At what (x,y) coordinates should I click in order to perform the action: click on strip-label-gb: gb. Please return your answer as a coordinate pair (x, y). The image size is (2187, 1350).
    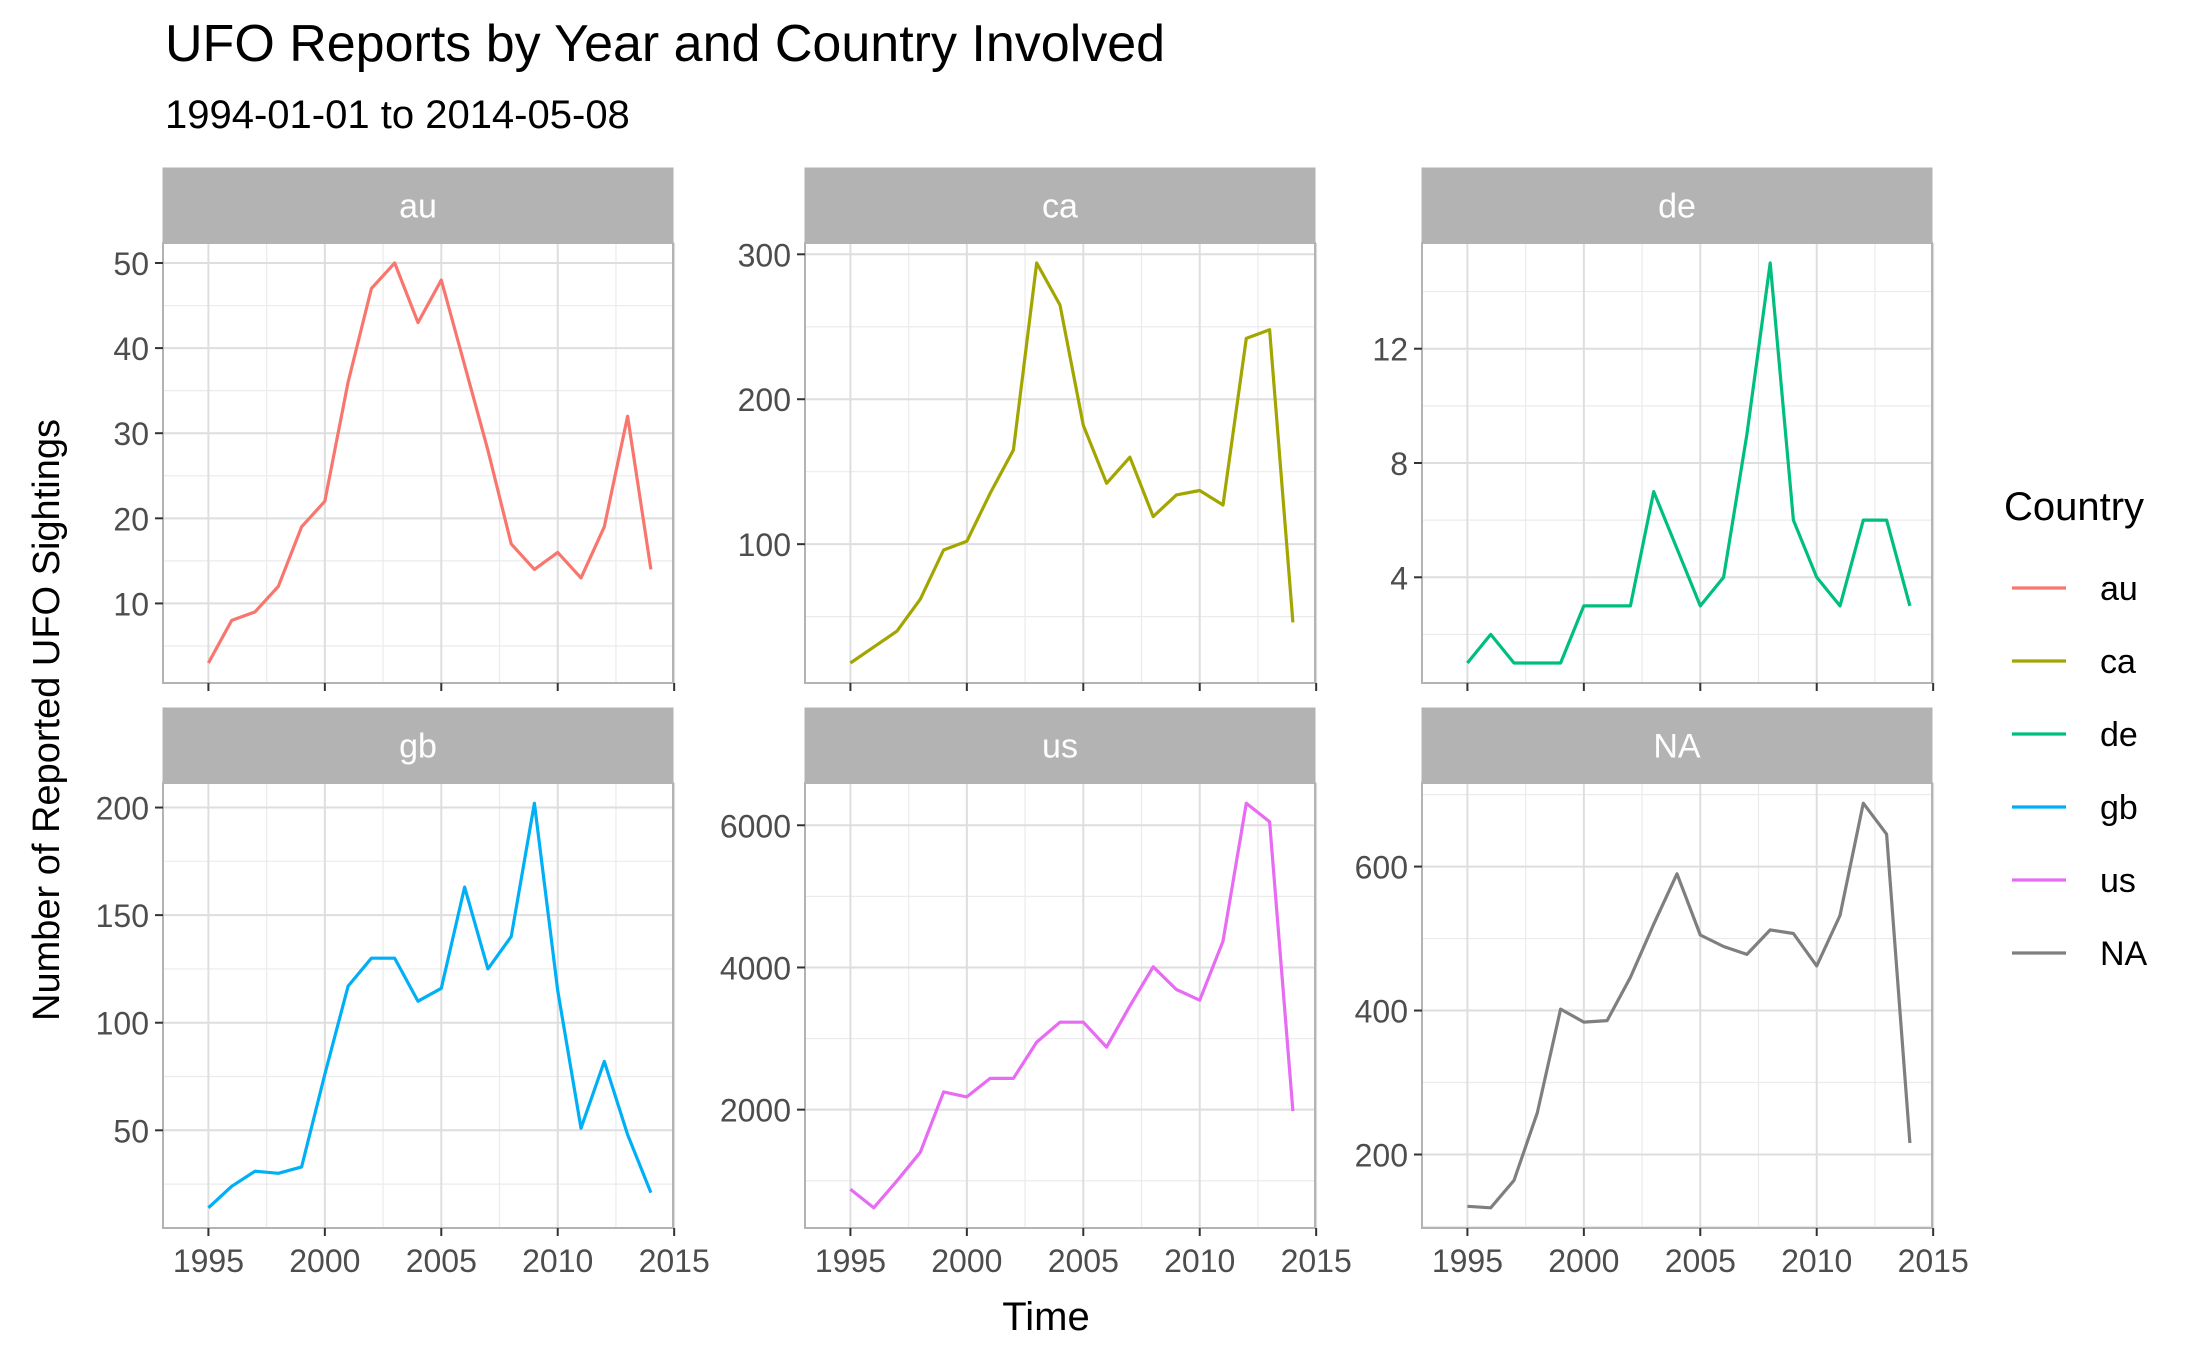
    Looking at the image, I should click on (418, 747).